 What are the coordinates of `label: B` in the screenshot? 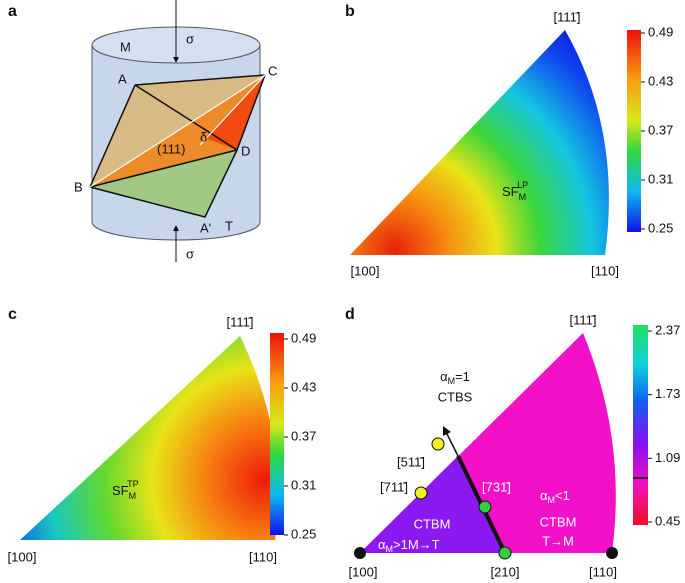 It's located at (78, 186).